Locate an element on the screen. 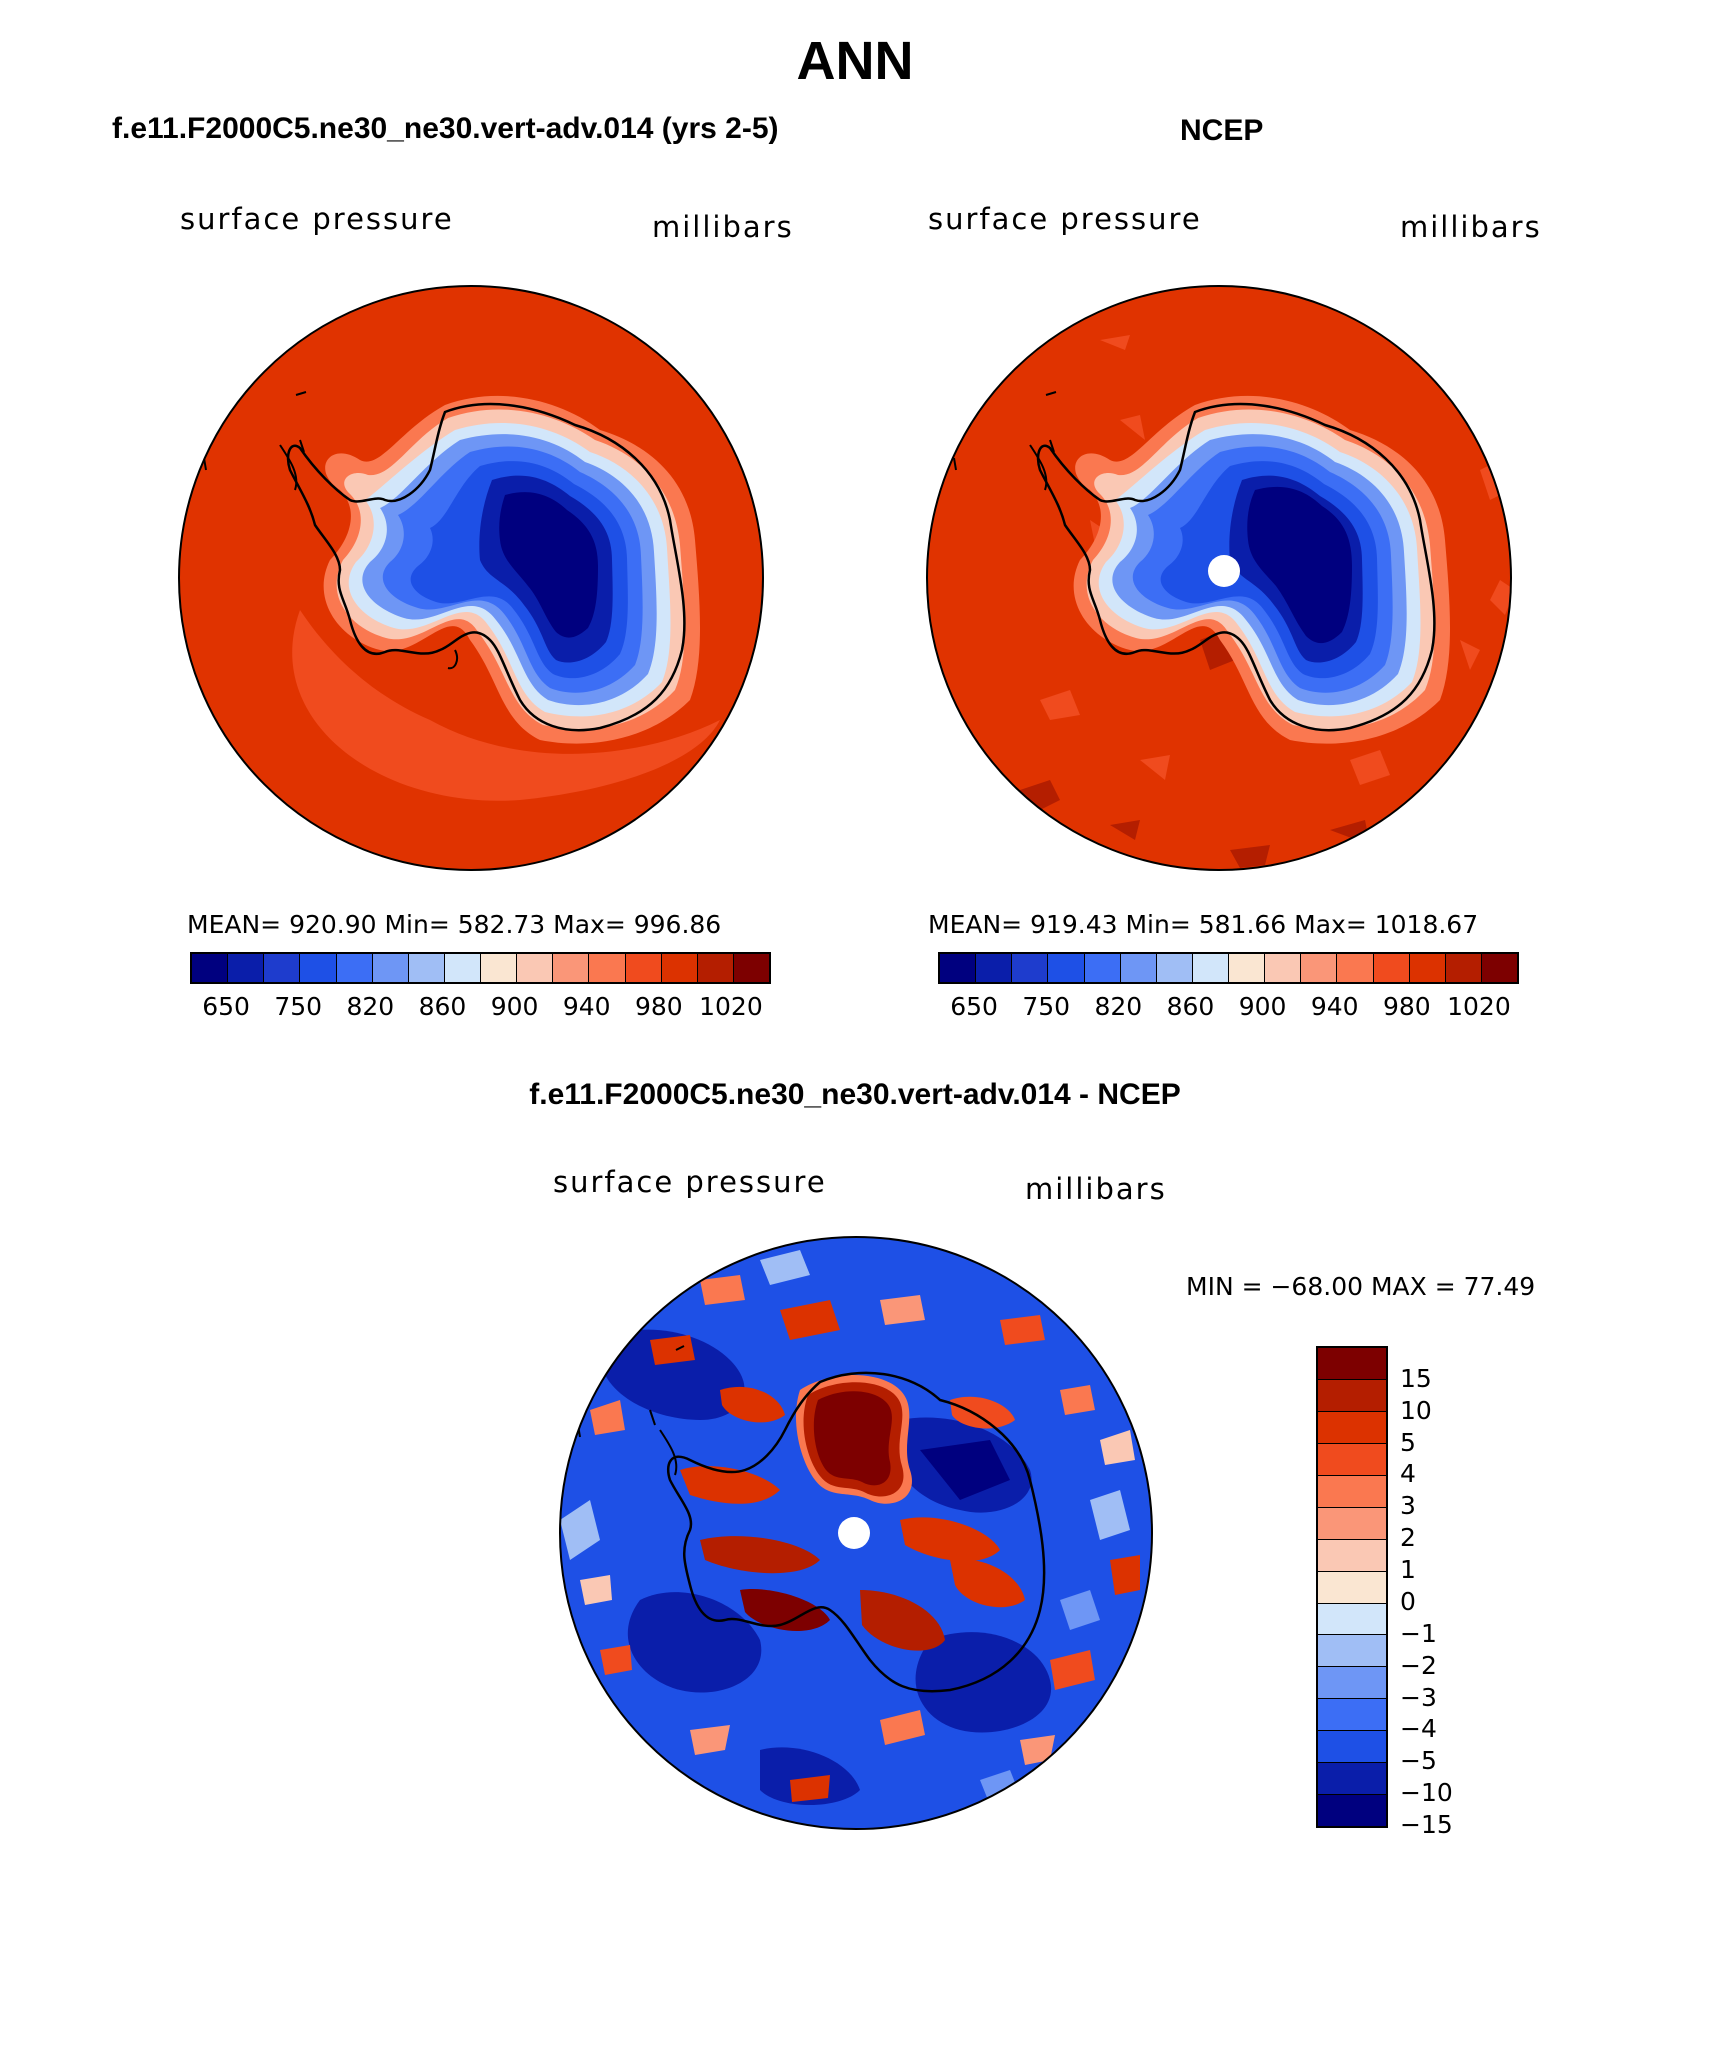 This screenshot has height=2061, width=1710. colorbar-tick-label: 1 is located at coordinates (1408, 1570).